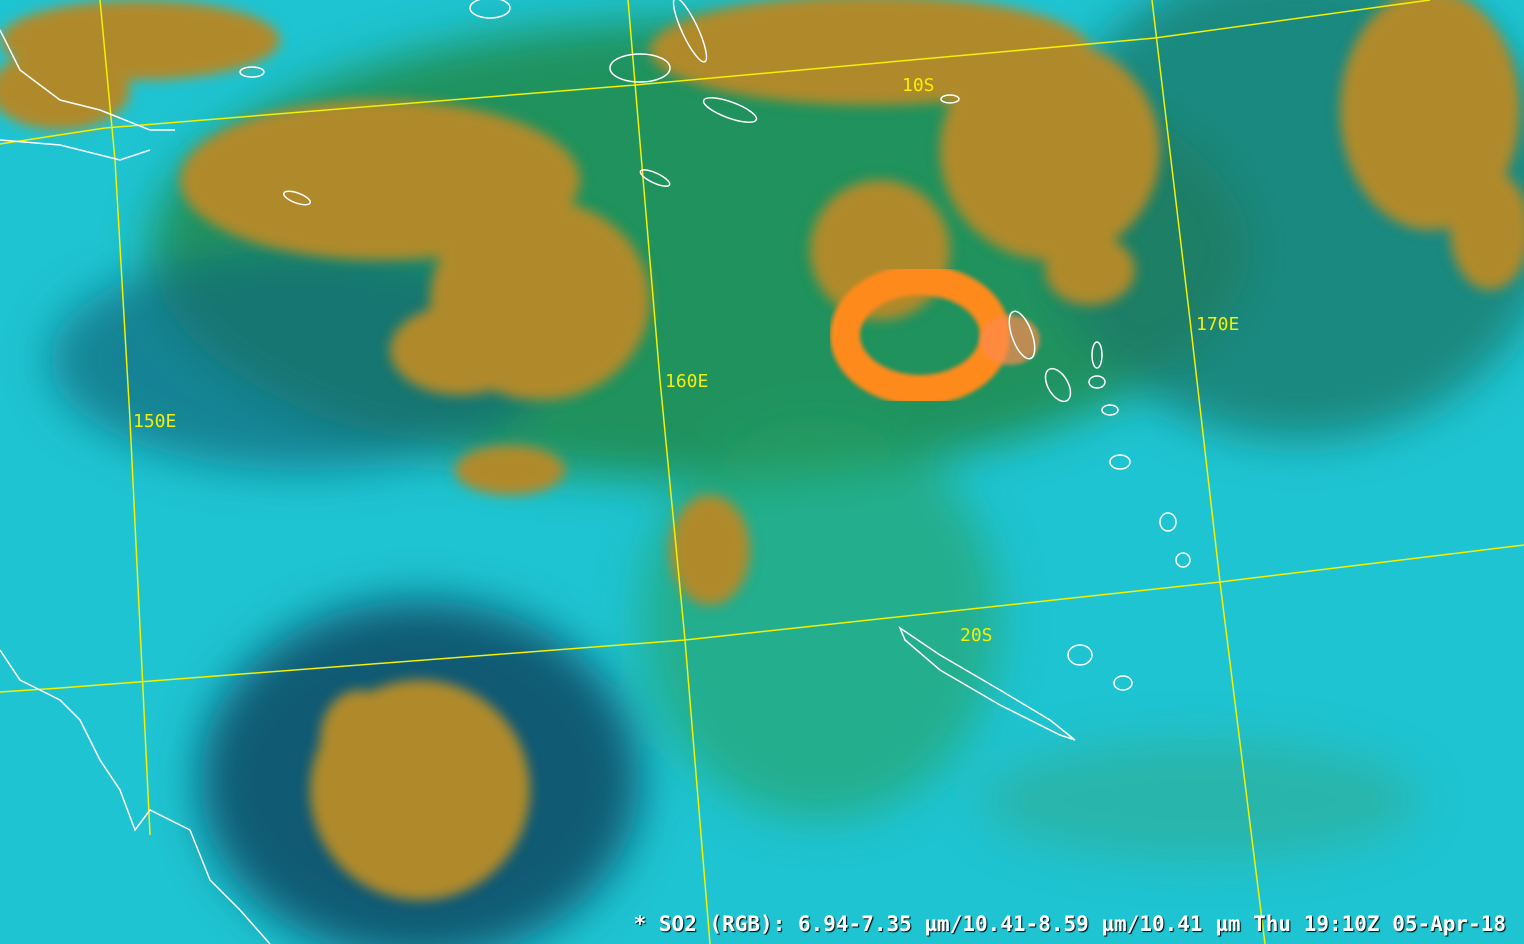 The image size is (1524, 944). What do you see at coordinates (155, 421) in the screenshot?
I see `lon-label-150e: 150E` at bounding box center [155, 421].